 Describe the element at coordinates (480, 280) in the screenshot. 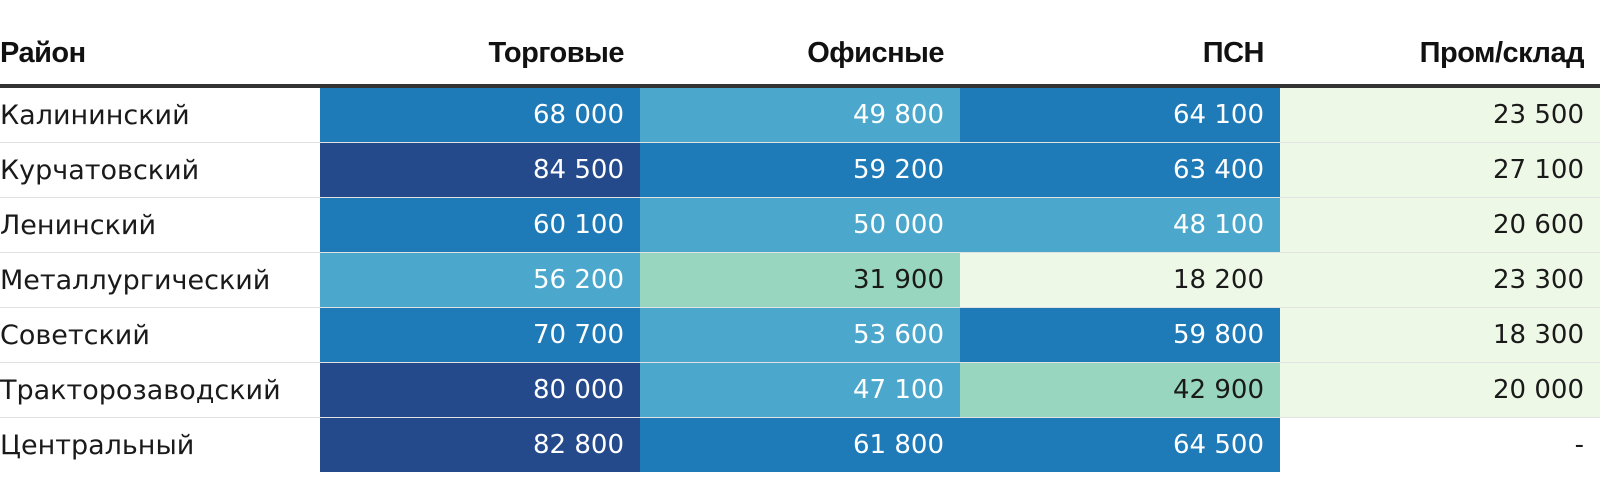

I see `heatmap-cell: 56 200` at that location.